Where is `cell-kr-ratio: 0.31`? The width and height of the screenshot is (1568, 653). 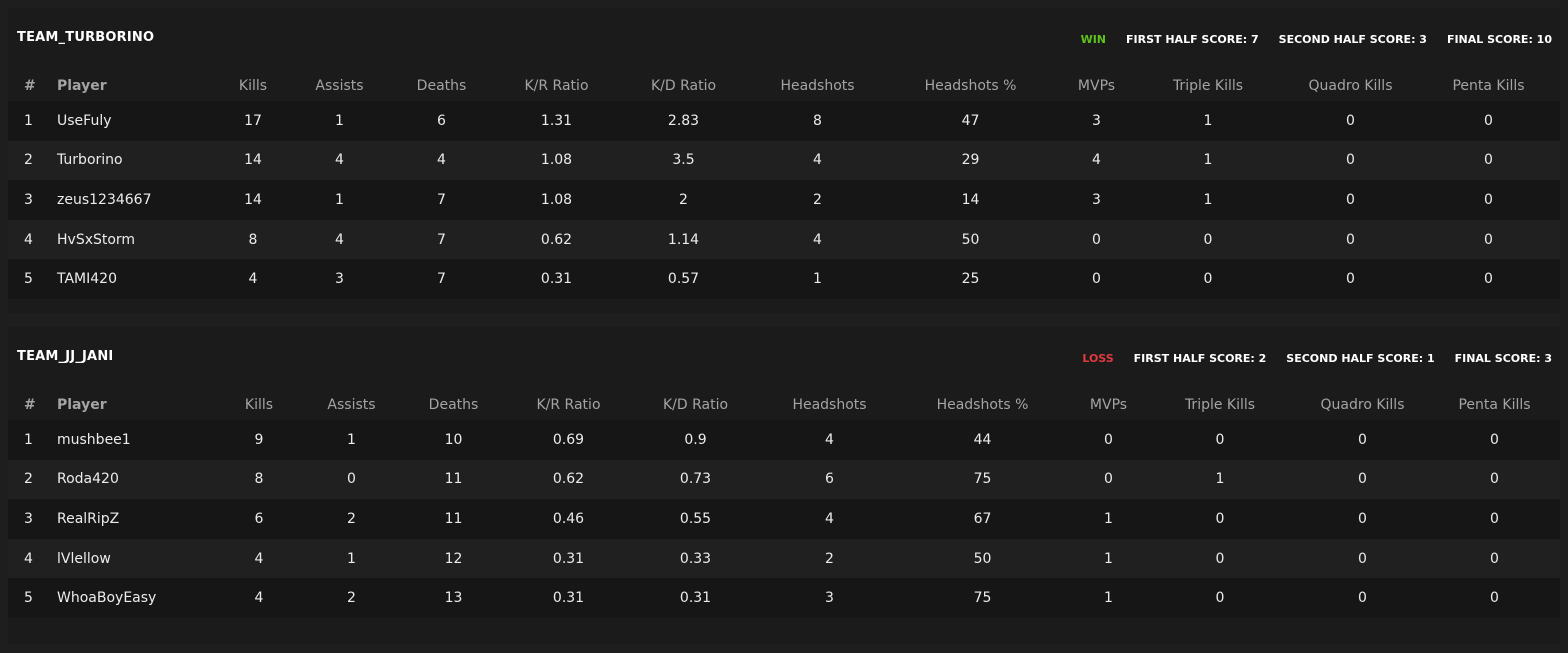 cell-kr-ratio: 0.31 is located at coordinates (556, 279).